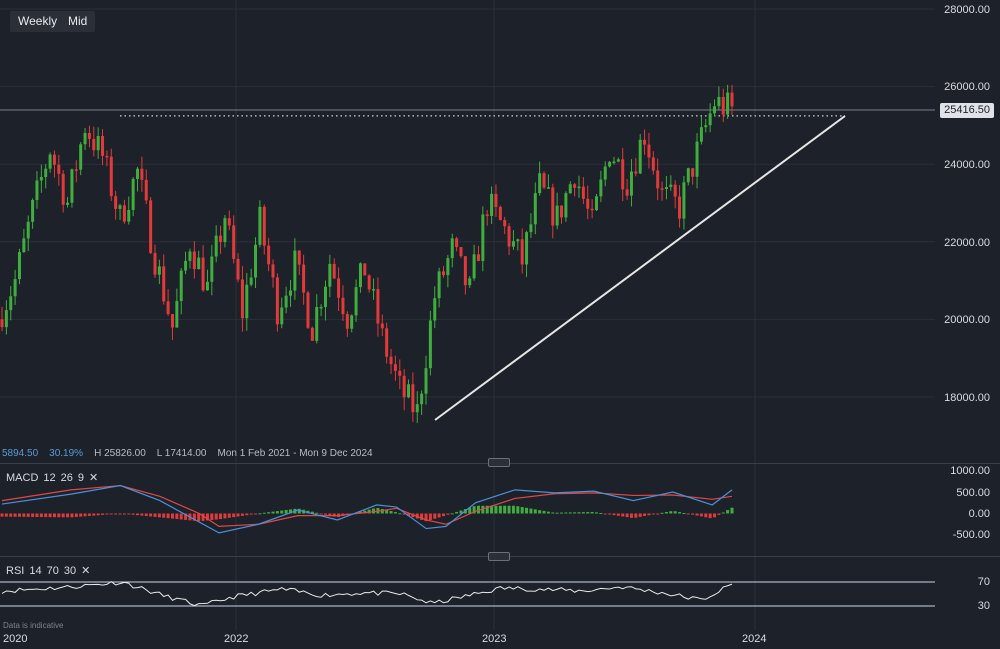  Describe the element at coordinates (499, 556) in the screenshot. I see `pane-resize-handle-rsi` at that location.